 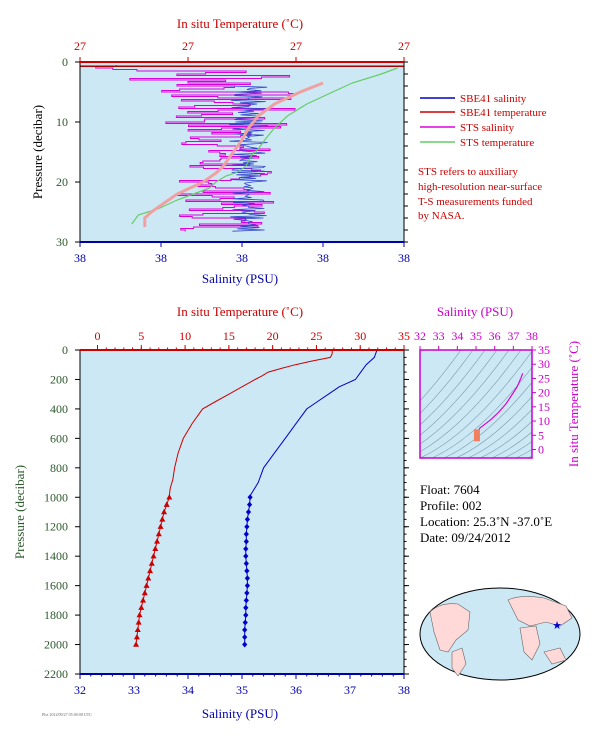 I want to click on ts-density-contours, so click(x=476, y=404).